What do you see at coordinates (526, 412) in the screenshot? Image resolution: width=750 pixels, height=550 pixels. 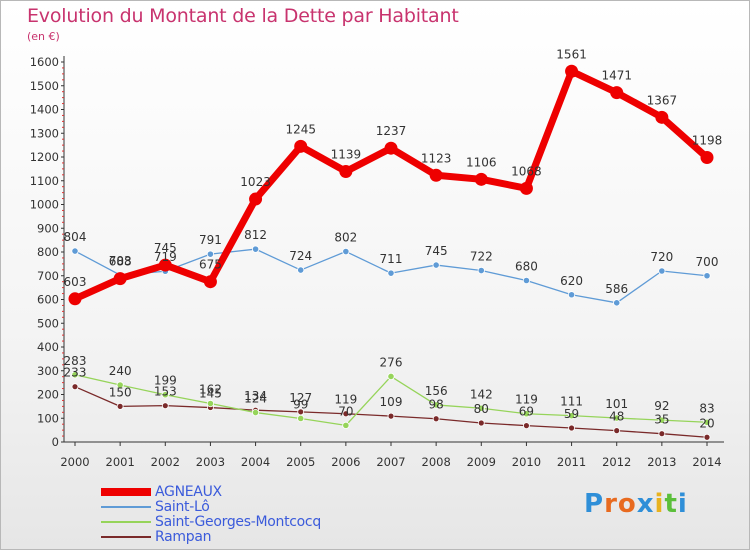 I see `data-label-rampan: 69` at bounding box center [526, 412].